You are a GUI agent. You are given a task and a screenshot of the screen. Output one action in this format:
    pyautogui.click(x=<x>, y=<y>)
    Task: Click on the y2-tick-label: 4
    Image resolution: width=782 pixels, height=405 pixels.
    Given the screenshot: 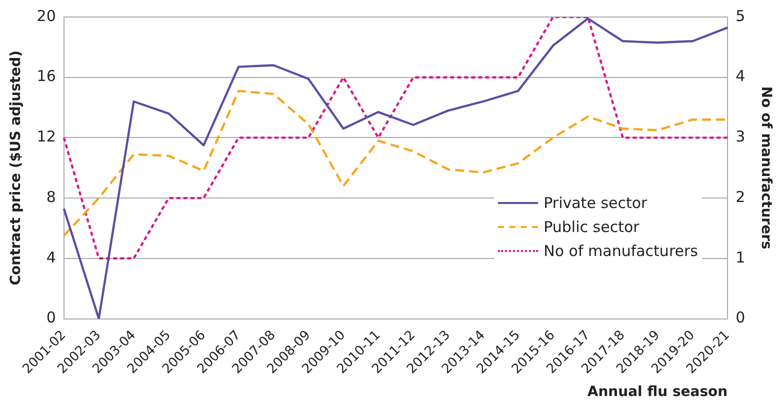 What is the action you would take?
    pyautogui.click(x=741, y=76)
    